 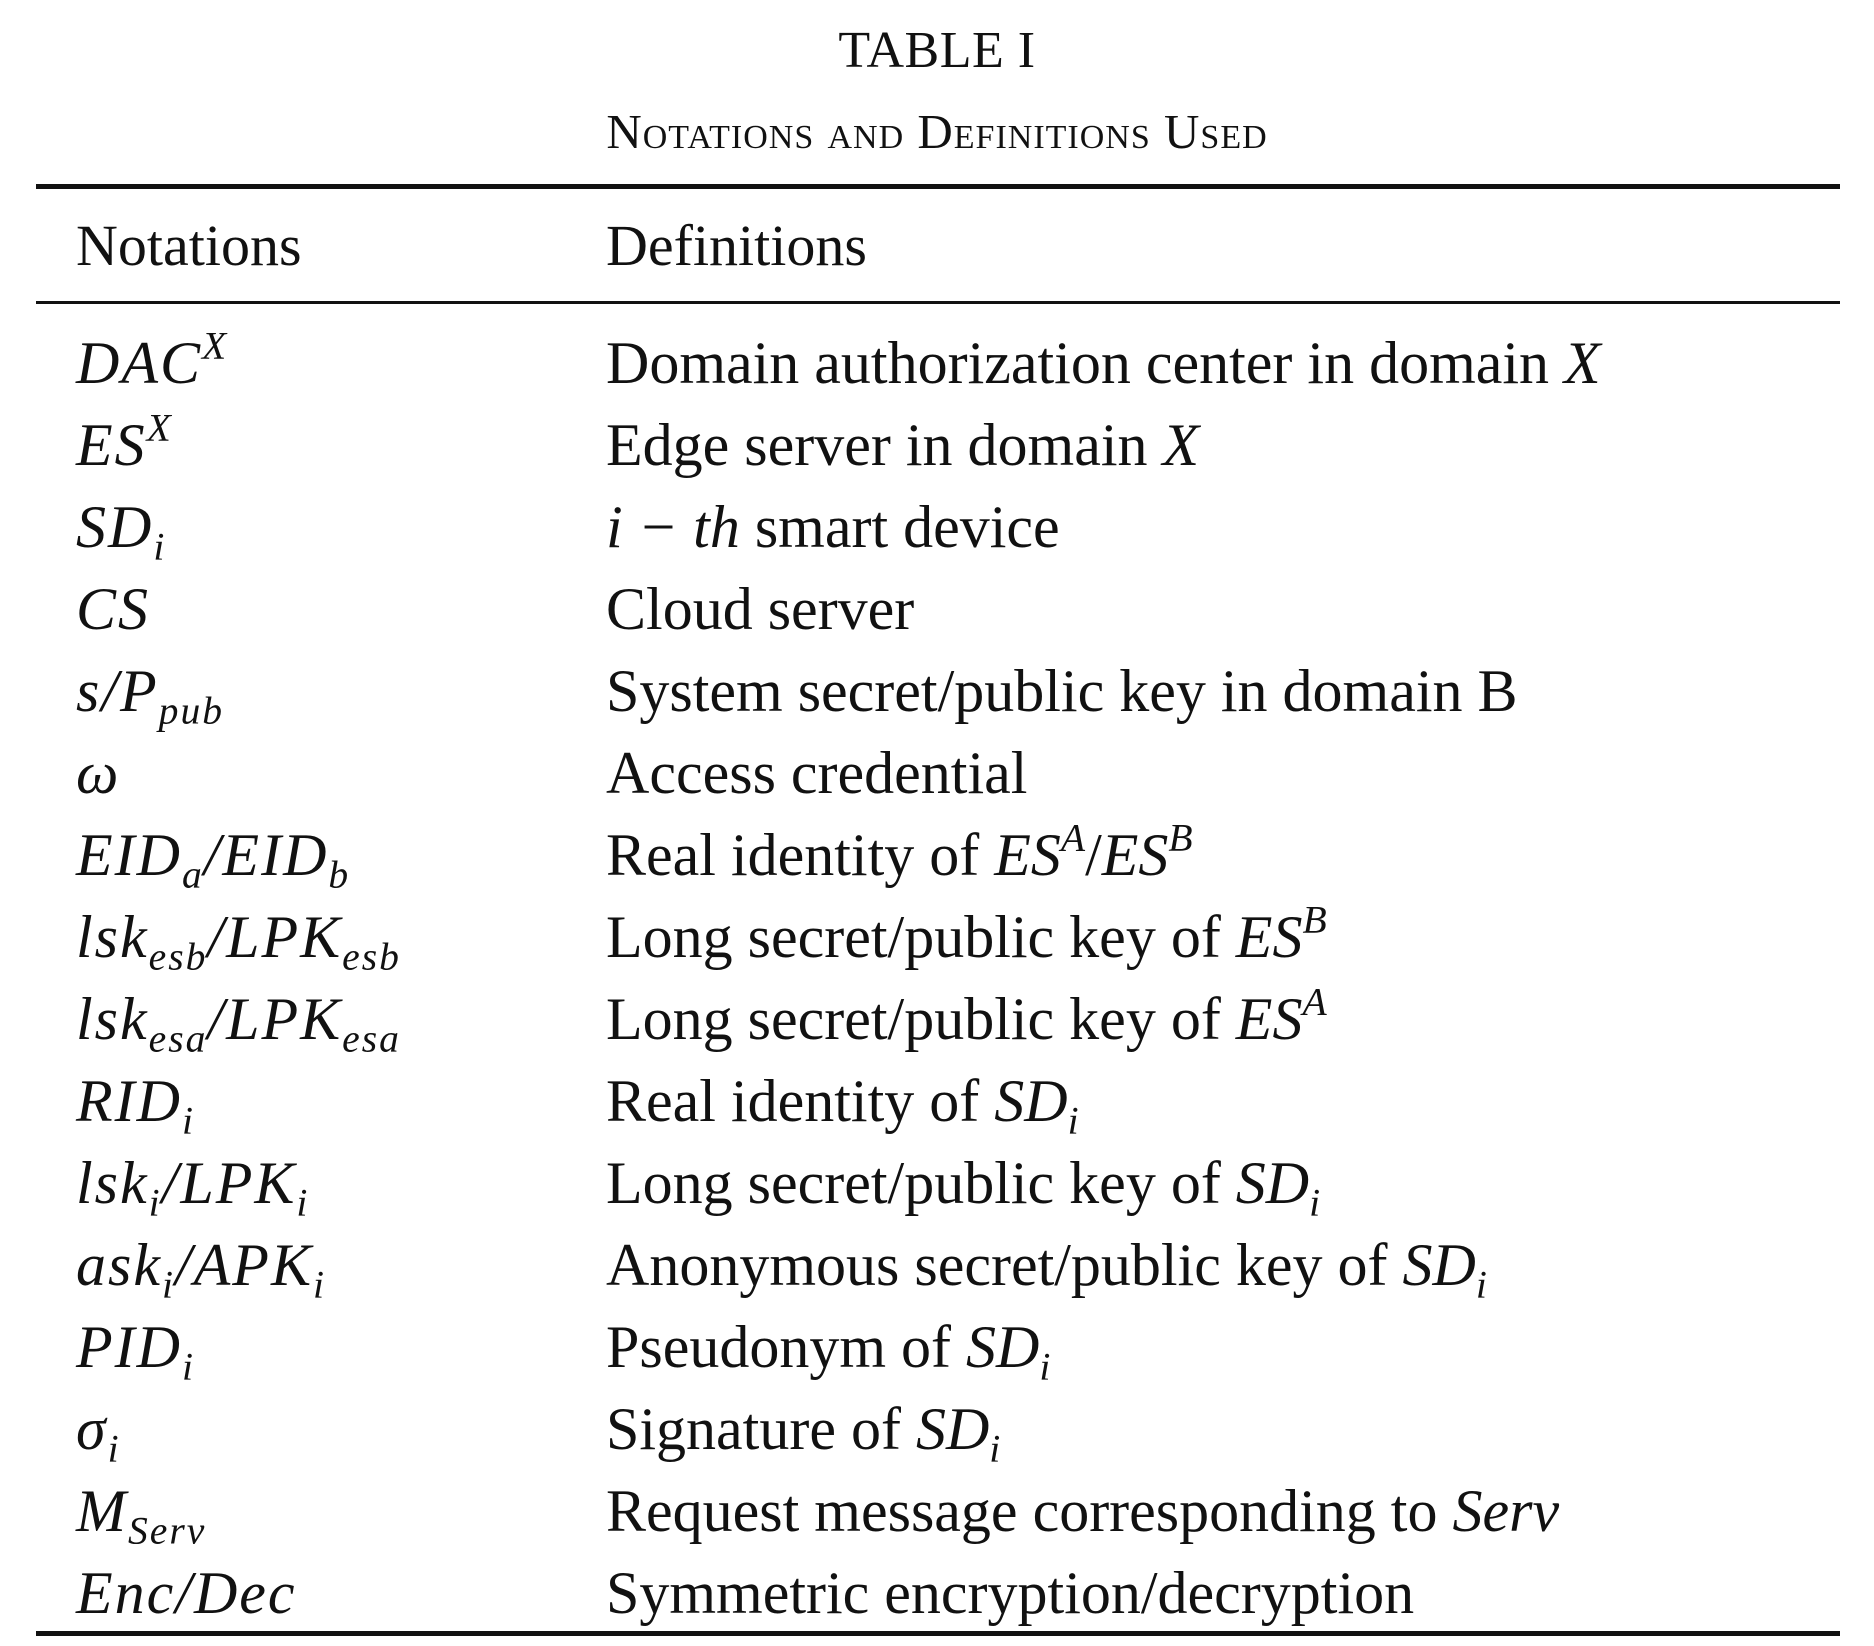 I want to click on definition-seg: smart device, so click(x=899, y=527).